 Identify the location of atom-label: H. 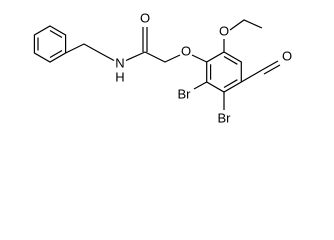
(119, 76).